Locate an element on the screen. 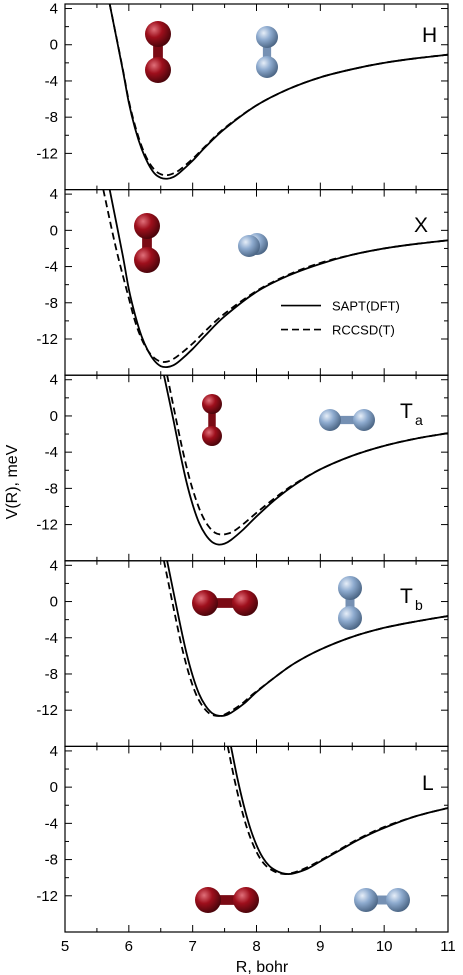 The height and width of the screenshot is (975, 463). panel-1-label: H is located at coordinates (429, 35).